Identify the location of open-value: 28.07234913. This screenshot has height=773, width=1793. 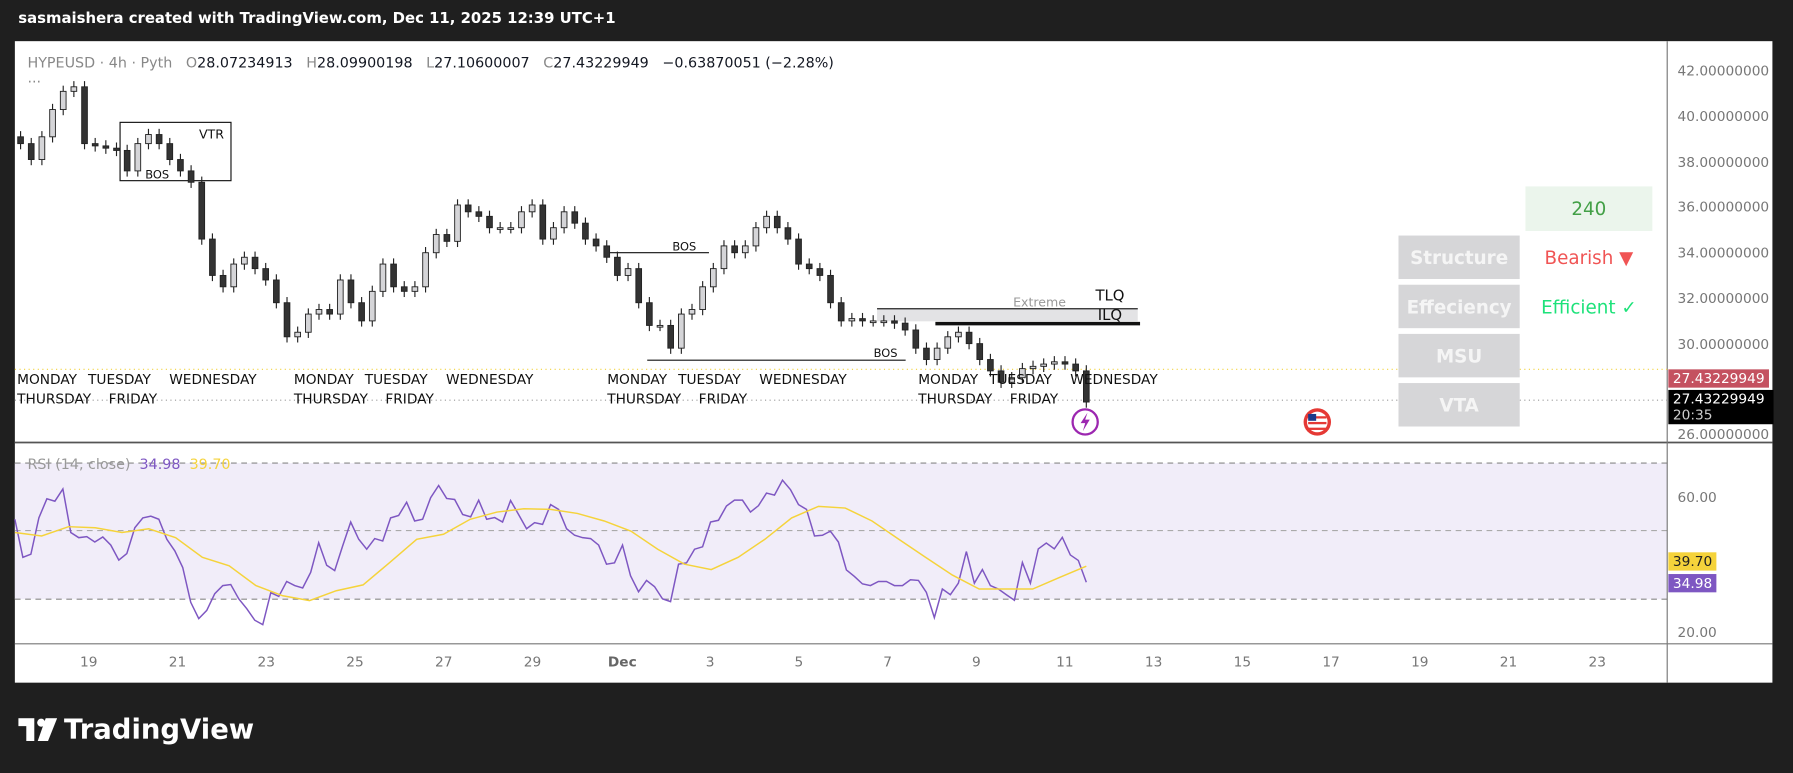
(245, 62).